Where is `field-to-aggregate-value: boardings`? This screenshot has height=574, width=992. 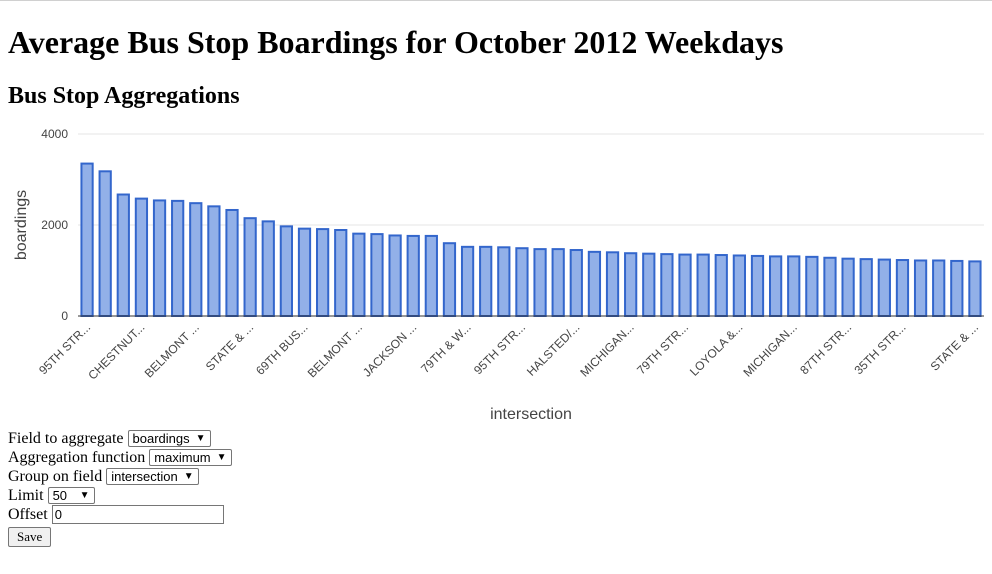
field-to-aggregate-value: boardings is located at coordinates (161, 438).